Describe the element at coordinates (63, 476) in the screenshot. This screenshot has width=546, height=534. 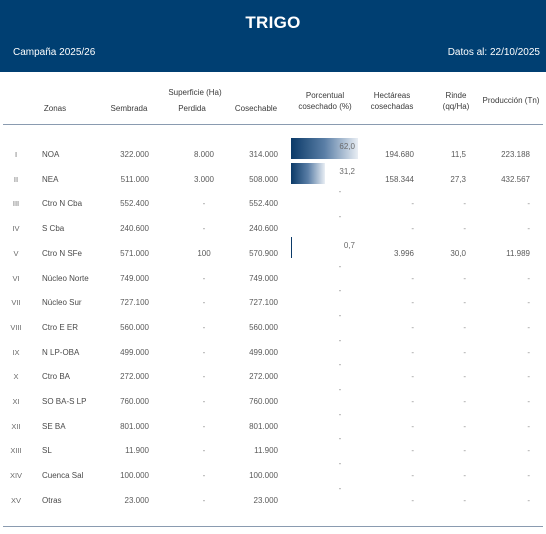
I see `row-zona: Cuenca Sal` at that location.